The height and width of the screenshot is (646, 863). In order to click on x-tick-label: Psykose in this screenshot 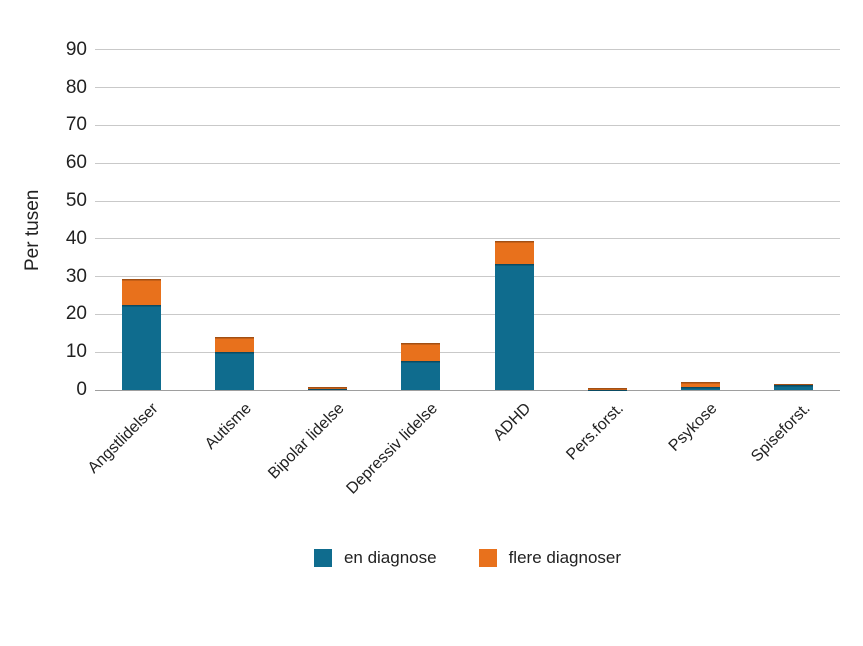, I will do `click(693, 427)`.